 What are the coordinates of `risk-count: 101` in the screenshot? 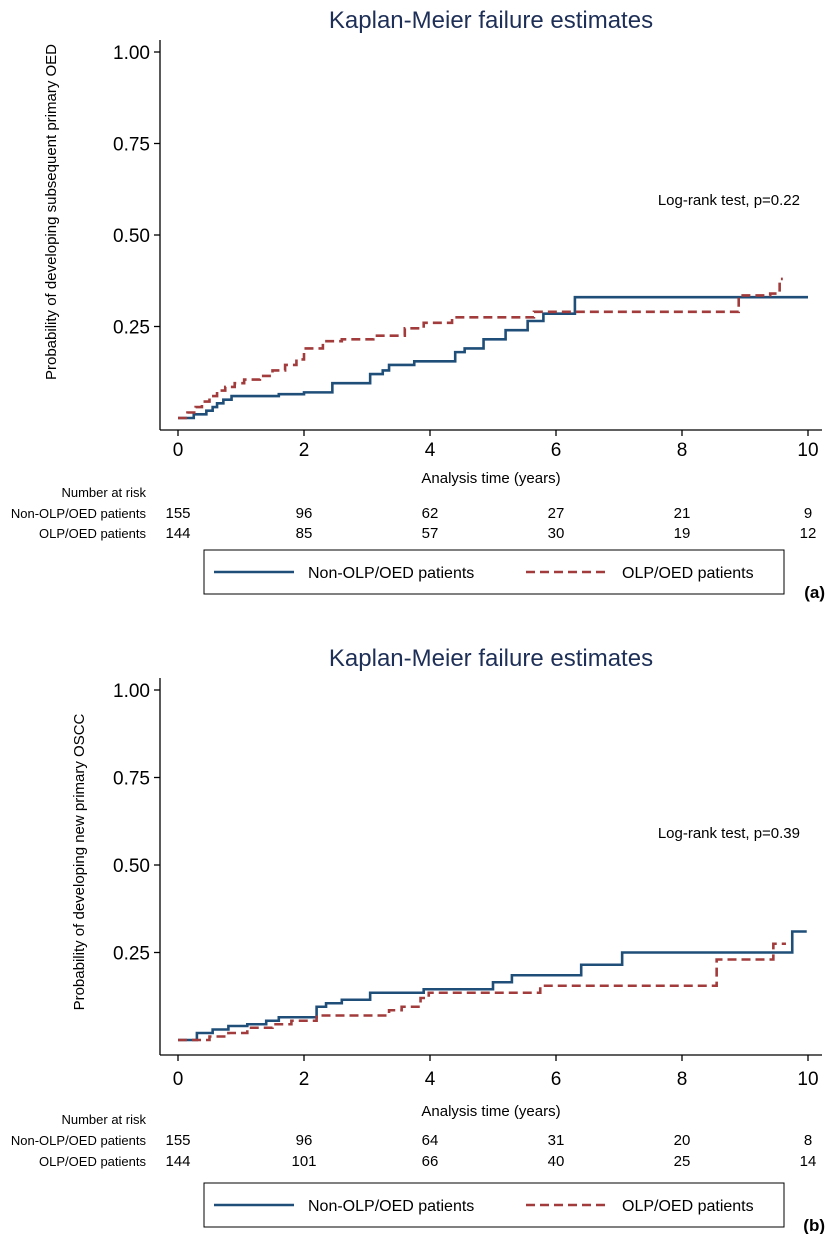 It's located at (303, 1161).